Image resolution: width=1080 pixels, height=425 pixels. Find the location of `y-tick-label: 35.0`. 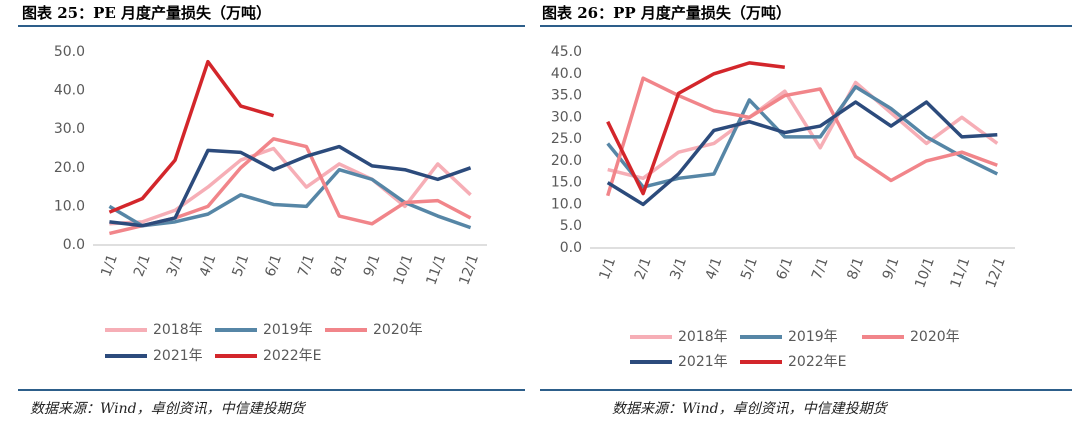

y-tick-label: 35.0 is located at coordinates (566, 96).